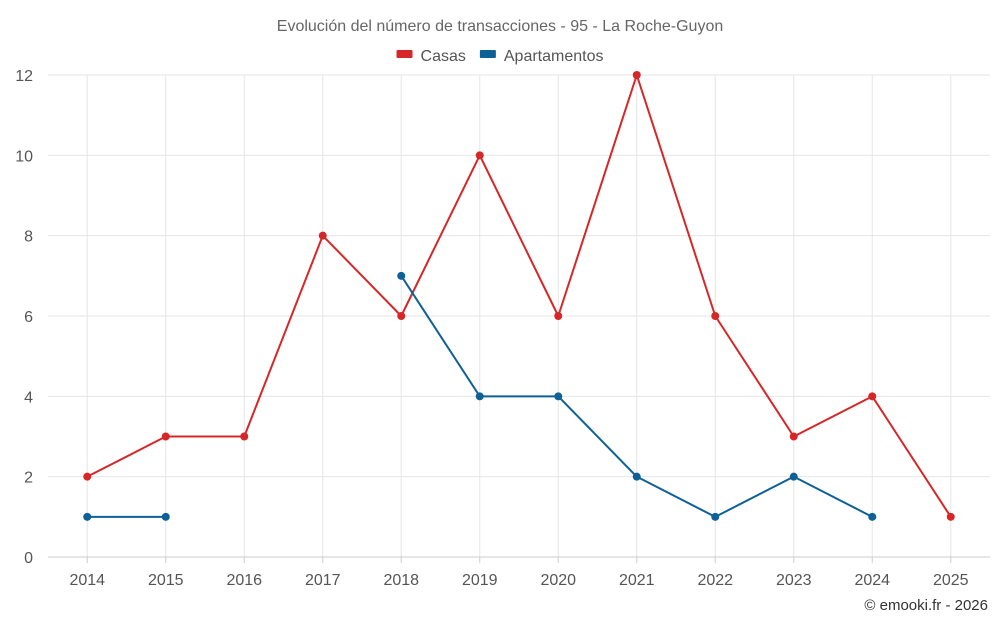 The width and height of the screenshot is (1000, 625). What do you see at coordinates (24, 76) in the screenshot?
I see `y-tick-label: 12` at bounding box center [24, 76].